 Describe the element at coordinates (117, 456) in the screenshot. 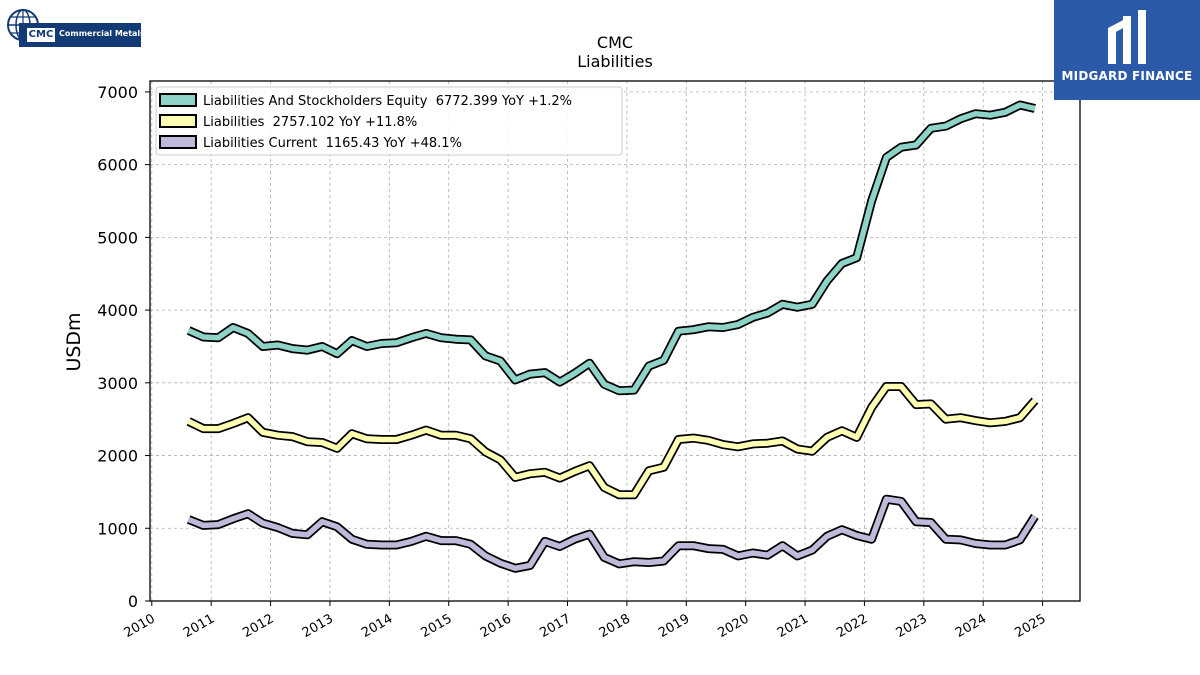

I see `y-tick-label: 2000` at that location.